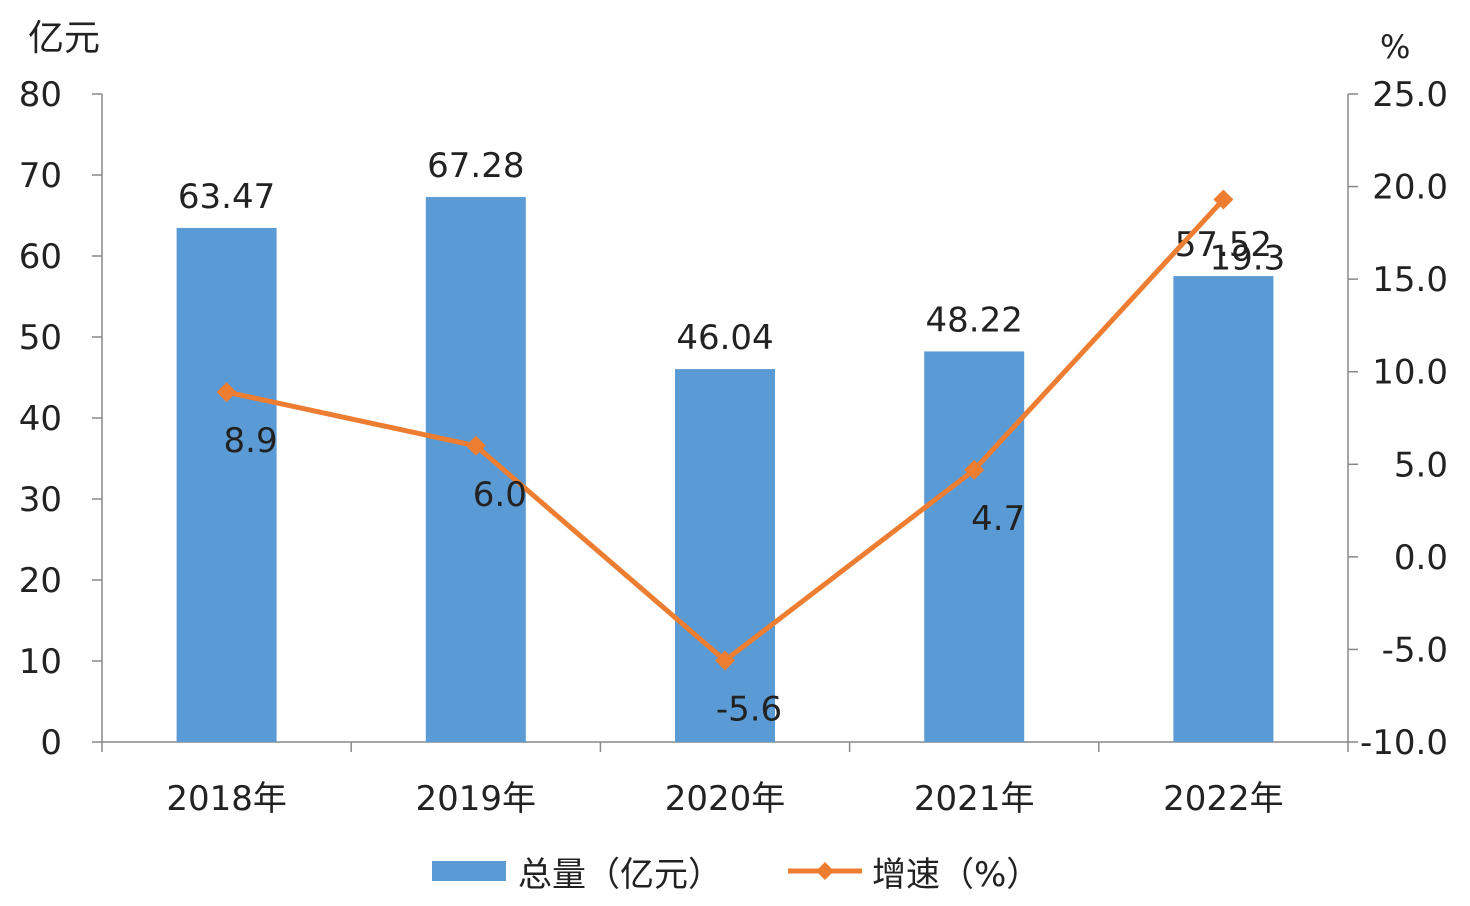 This screenshot has width=1470, height=906. What do you see at coordinates (40, 95) in the screenshot?
I see `left-axis-tick-label: 80` at bounding box center [40, 95].